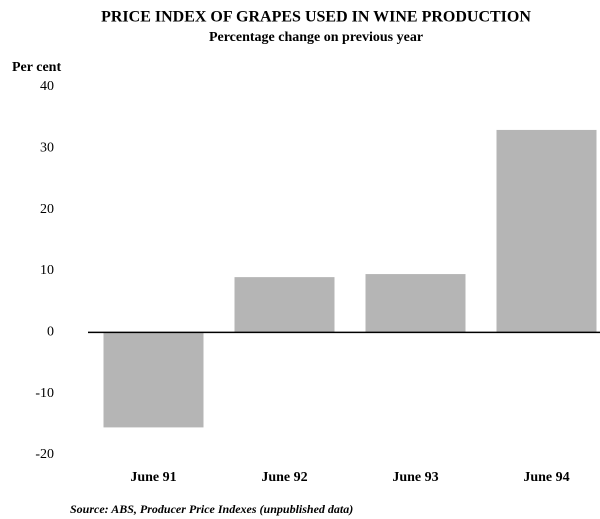 The image size is (600, 519). What do you see at coordinates (316, 37) in the screenshot?
I see `chart-subtitle: Percentage change on previous year` at bounding box center [316, 37].